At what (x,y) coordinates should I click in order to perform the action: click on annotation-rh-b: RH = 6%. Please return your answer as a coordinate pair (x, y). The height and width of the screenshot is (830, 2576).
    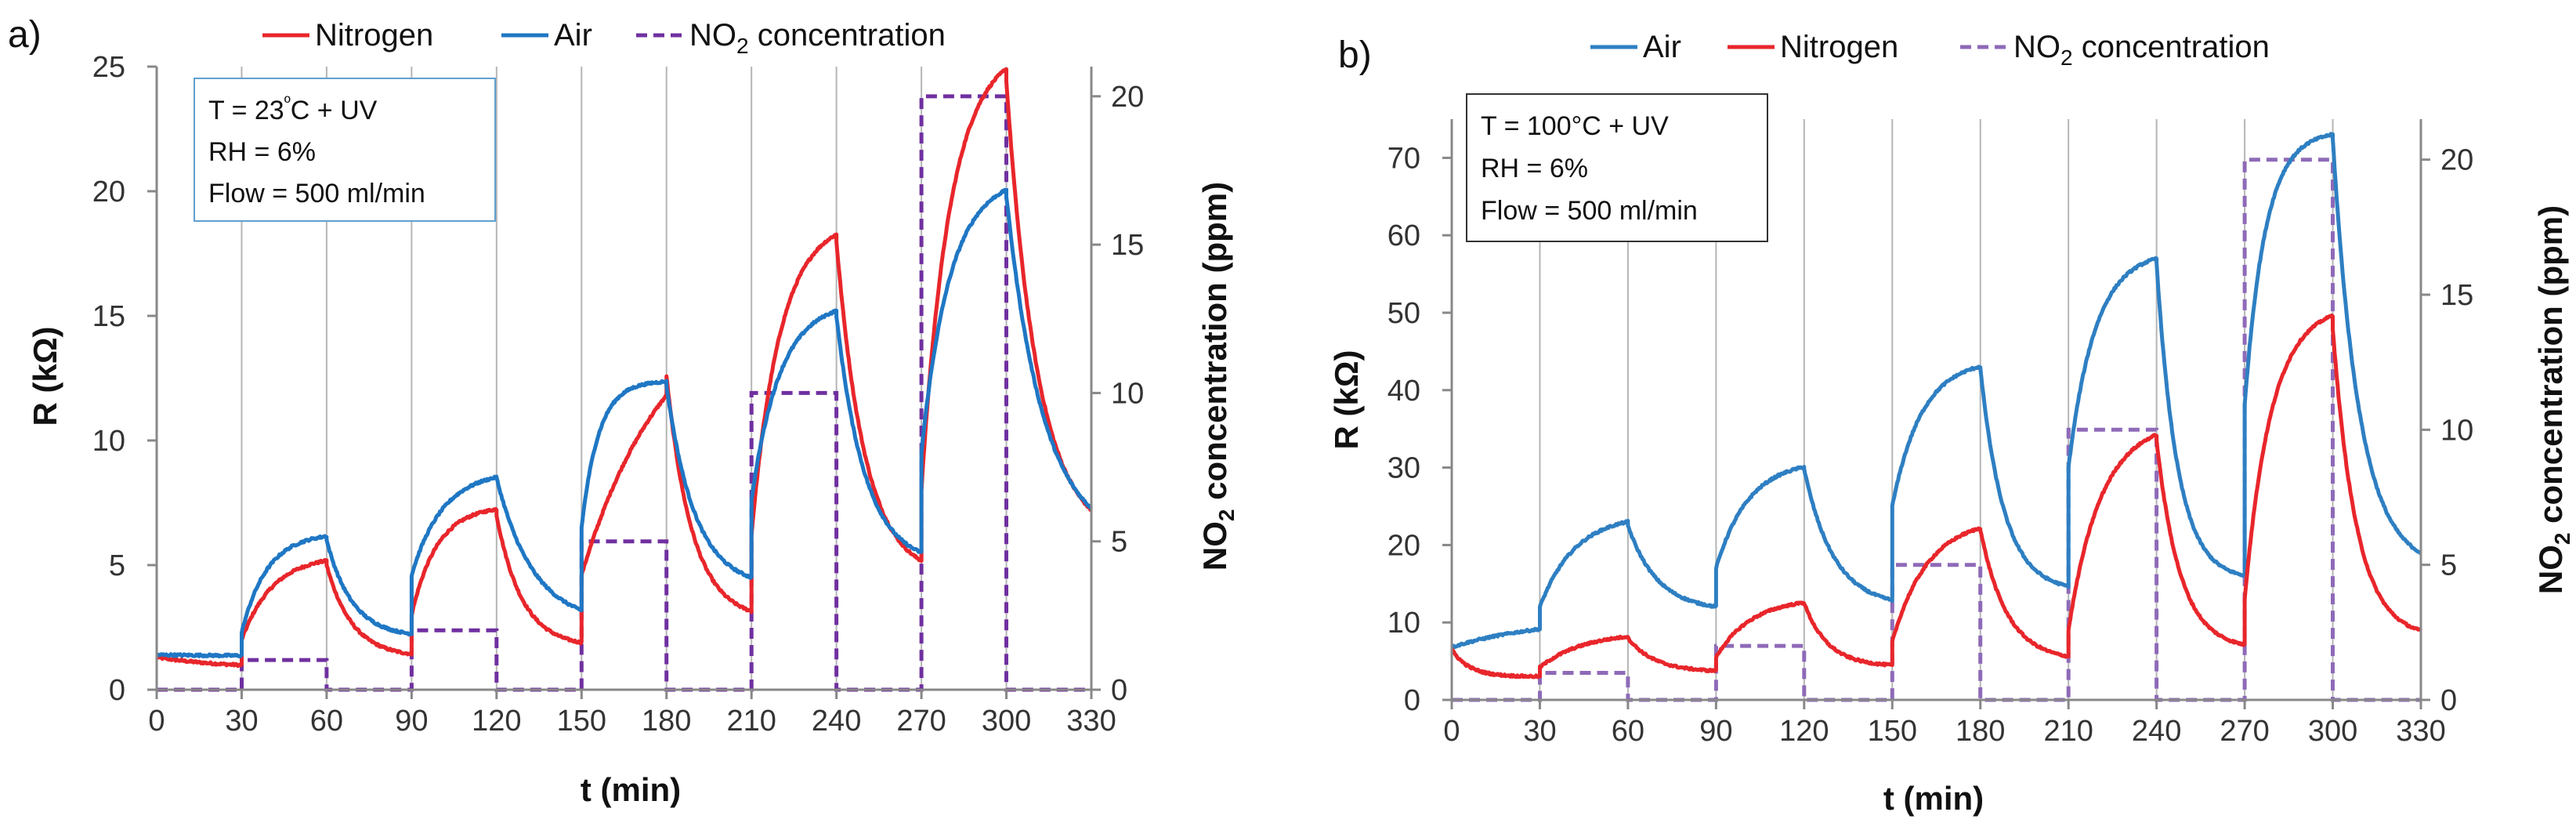
    Looking at the image, I should click on (1535, 168).